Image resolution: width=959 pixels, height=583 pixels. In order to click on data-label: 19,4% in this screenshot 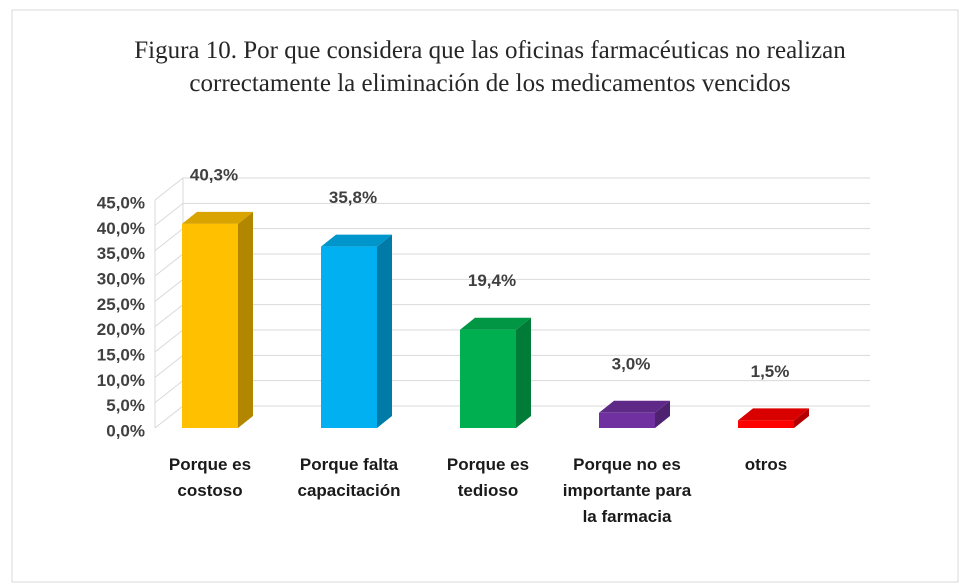, I will do `click(492, 280)`.